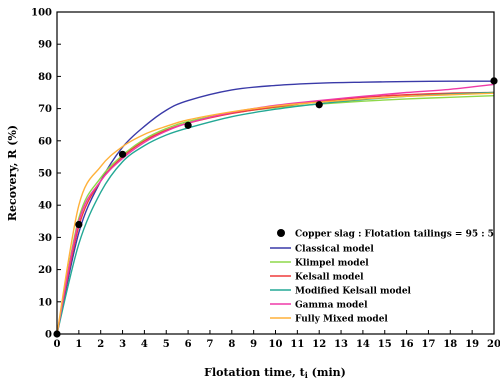  I want to click on y-tick-label: 30, so click(45, 238).